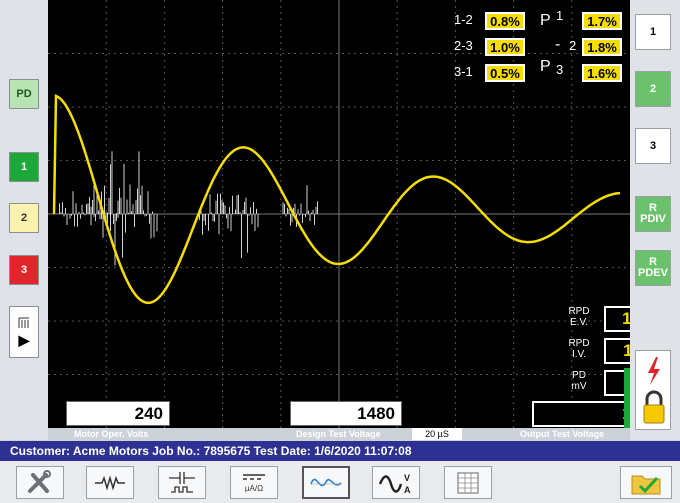 This screenshot has width=680, height=503. What do you see at coordinates (463, 71) in the screenshot?
I see `imbalance-label-31: 3-1` at bounding box center [463, 71].